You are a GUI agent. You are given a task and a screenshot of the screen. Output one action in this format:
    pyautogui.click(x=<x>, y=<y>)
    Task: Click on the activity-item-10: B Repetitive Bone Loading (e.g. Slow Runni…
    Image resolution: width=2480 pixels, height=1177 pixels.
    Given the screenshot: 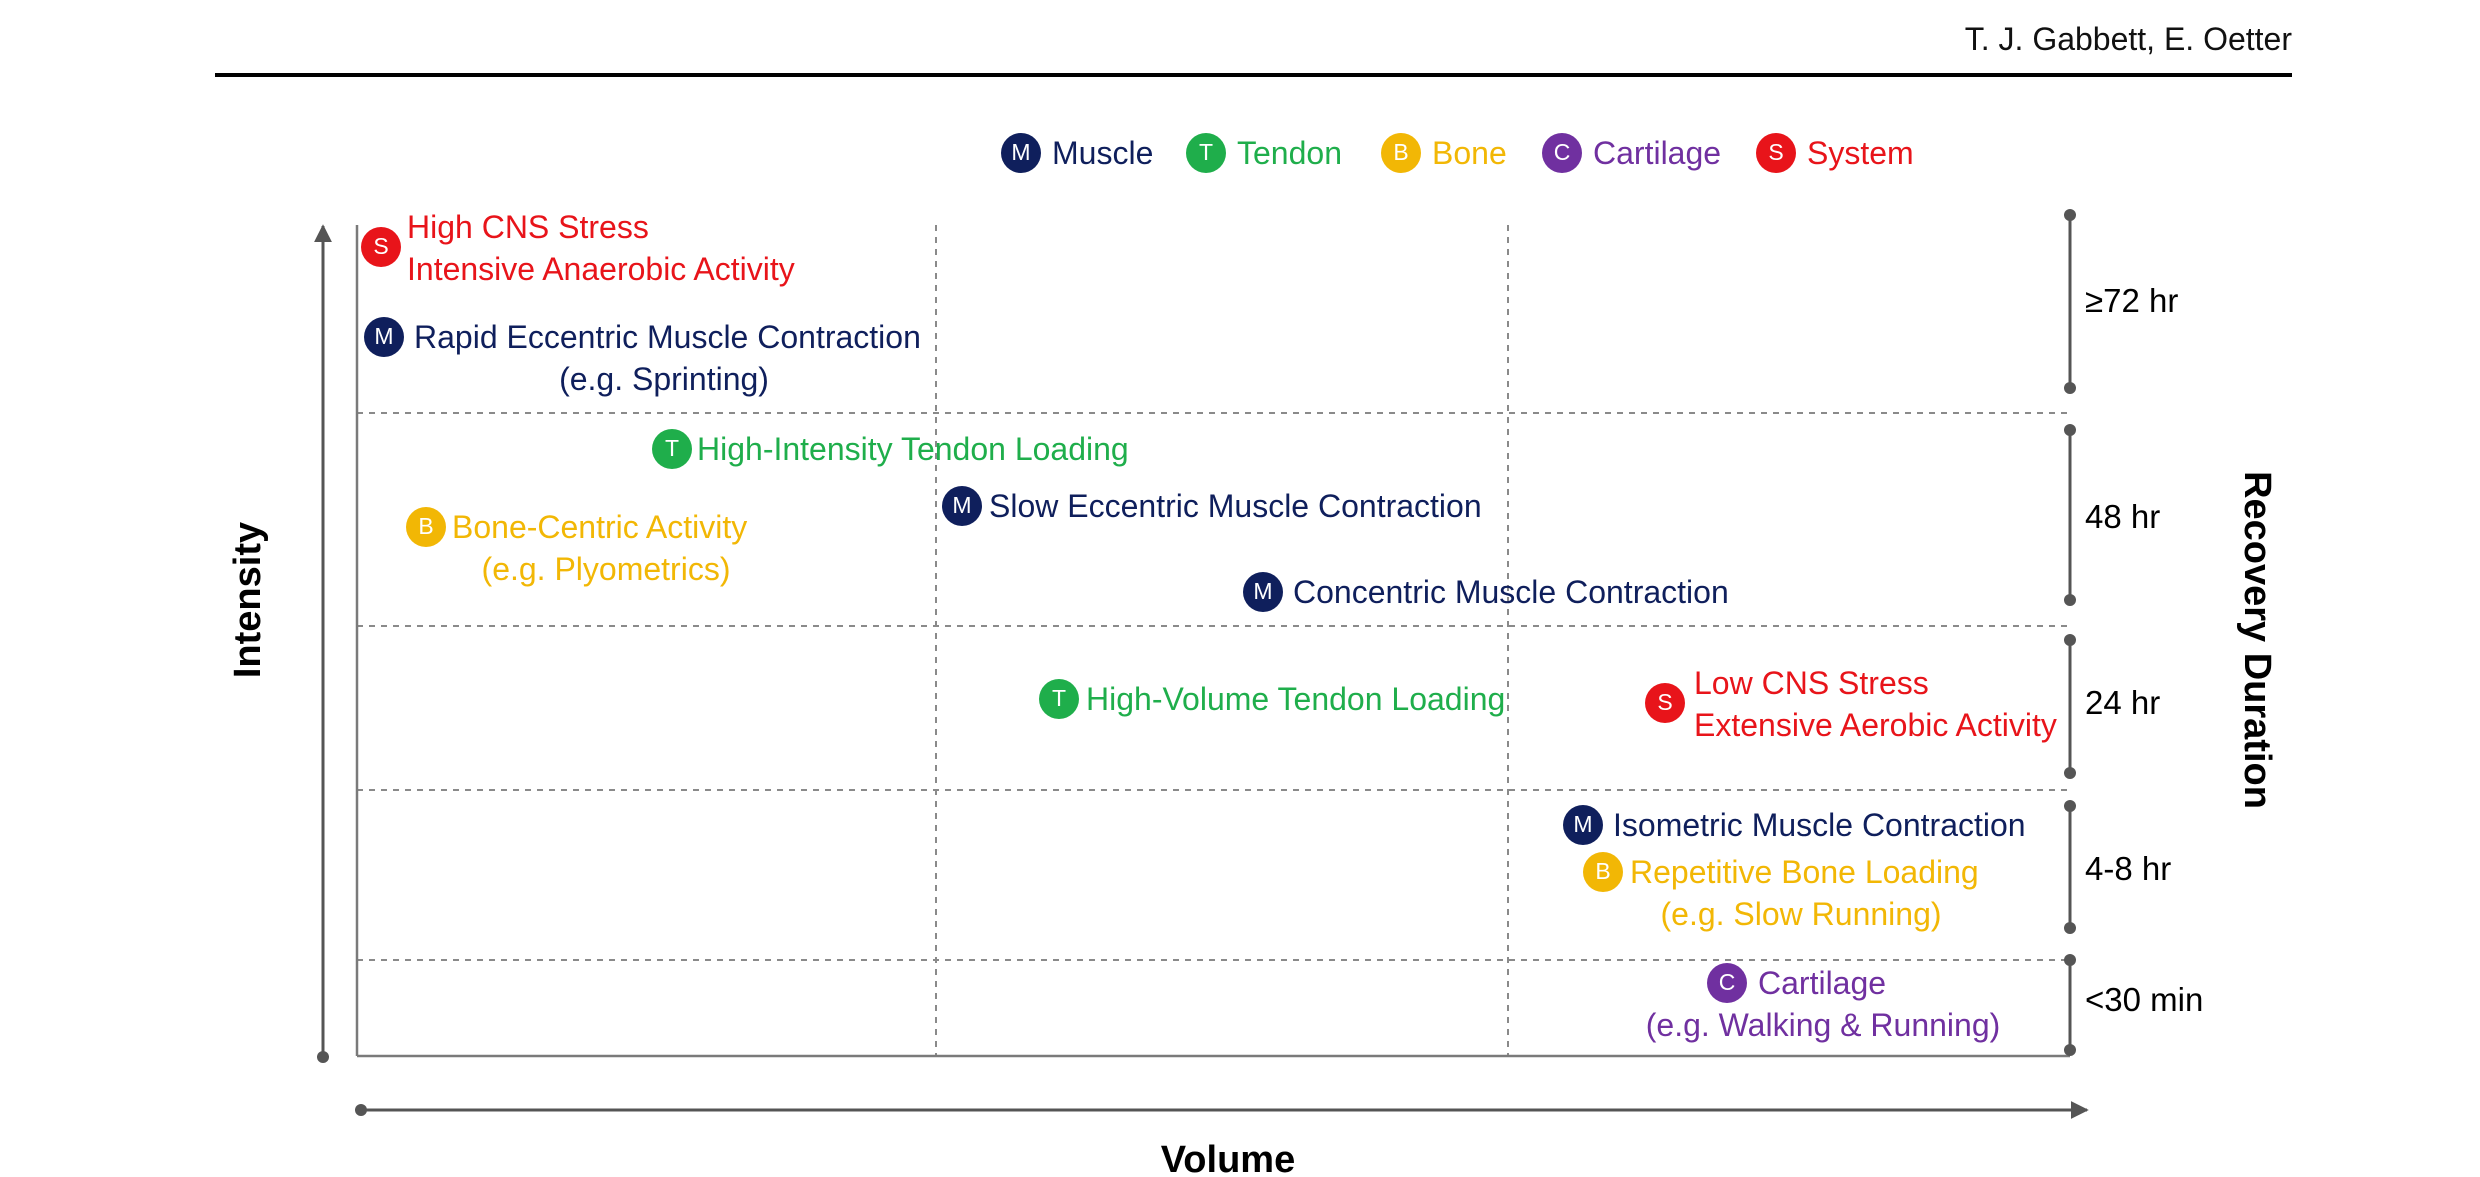 What is the action you would take?
    pyautogui.click(x=1781, y=892)
    